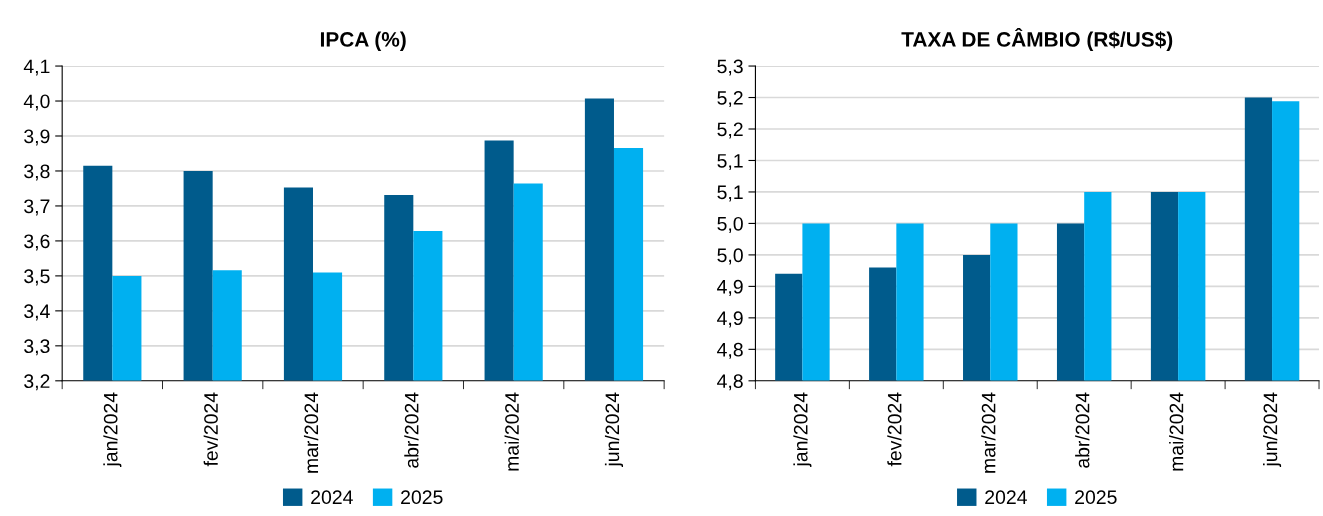 Image resolution: width=1323 pixels, height=516 pixels. Describe the element at coordinates (1037, 39) in the screenshot. I see `chart-title: TAXA DE CÂMBIO (R$/US$)` at that location.